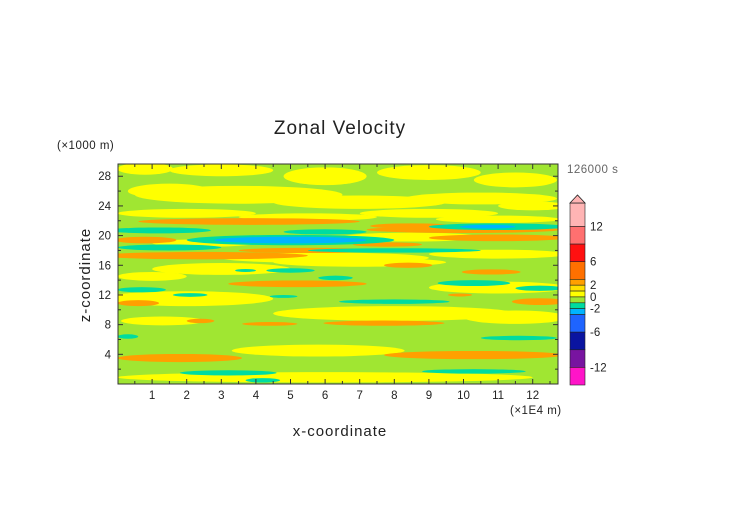 The width and height of the screenshot is (752, 532). Describe the element at coordinates (359, 396) in the screenshot. I see `x-tick-label: 7` at that location.